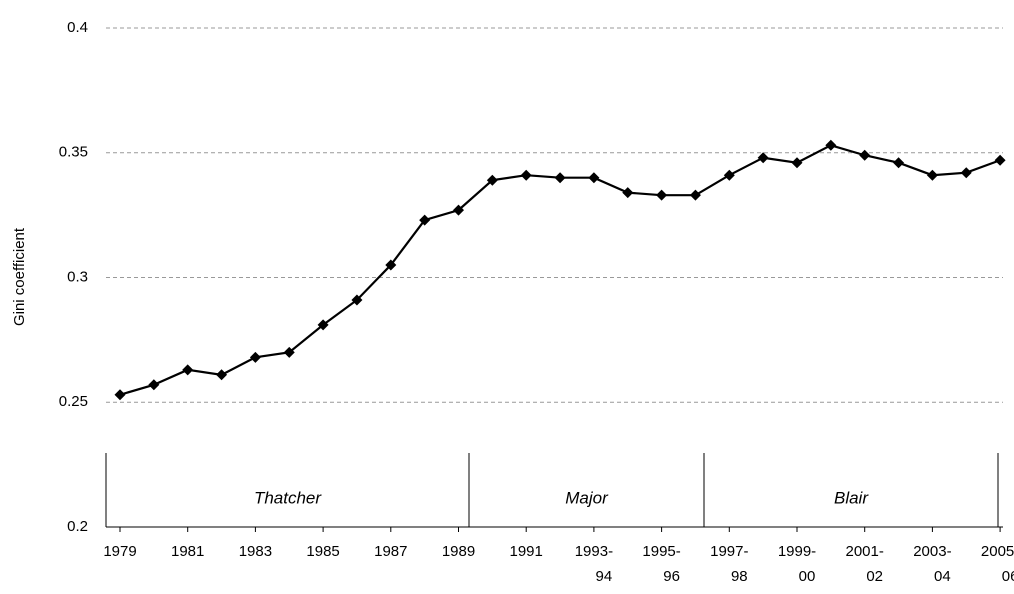  I want to click on x-tick-label-line: 02, so click(874, 576).